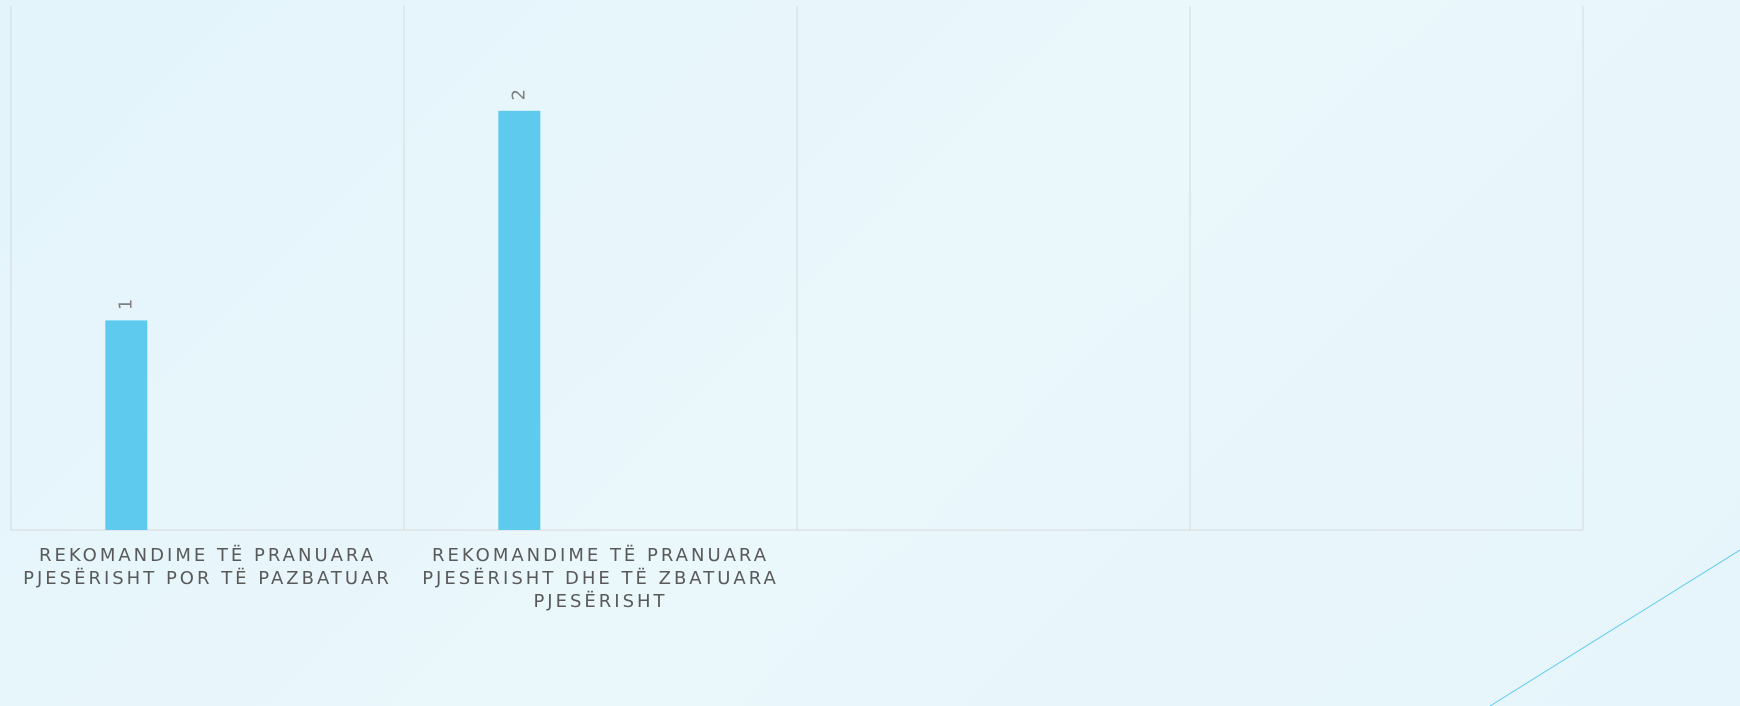  What do you see at coordinates (1614, 627) in the screenshot?
I see `decoration` at bounding box center [1614, 627].